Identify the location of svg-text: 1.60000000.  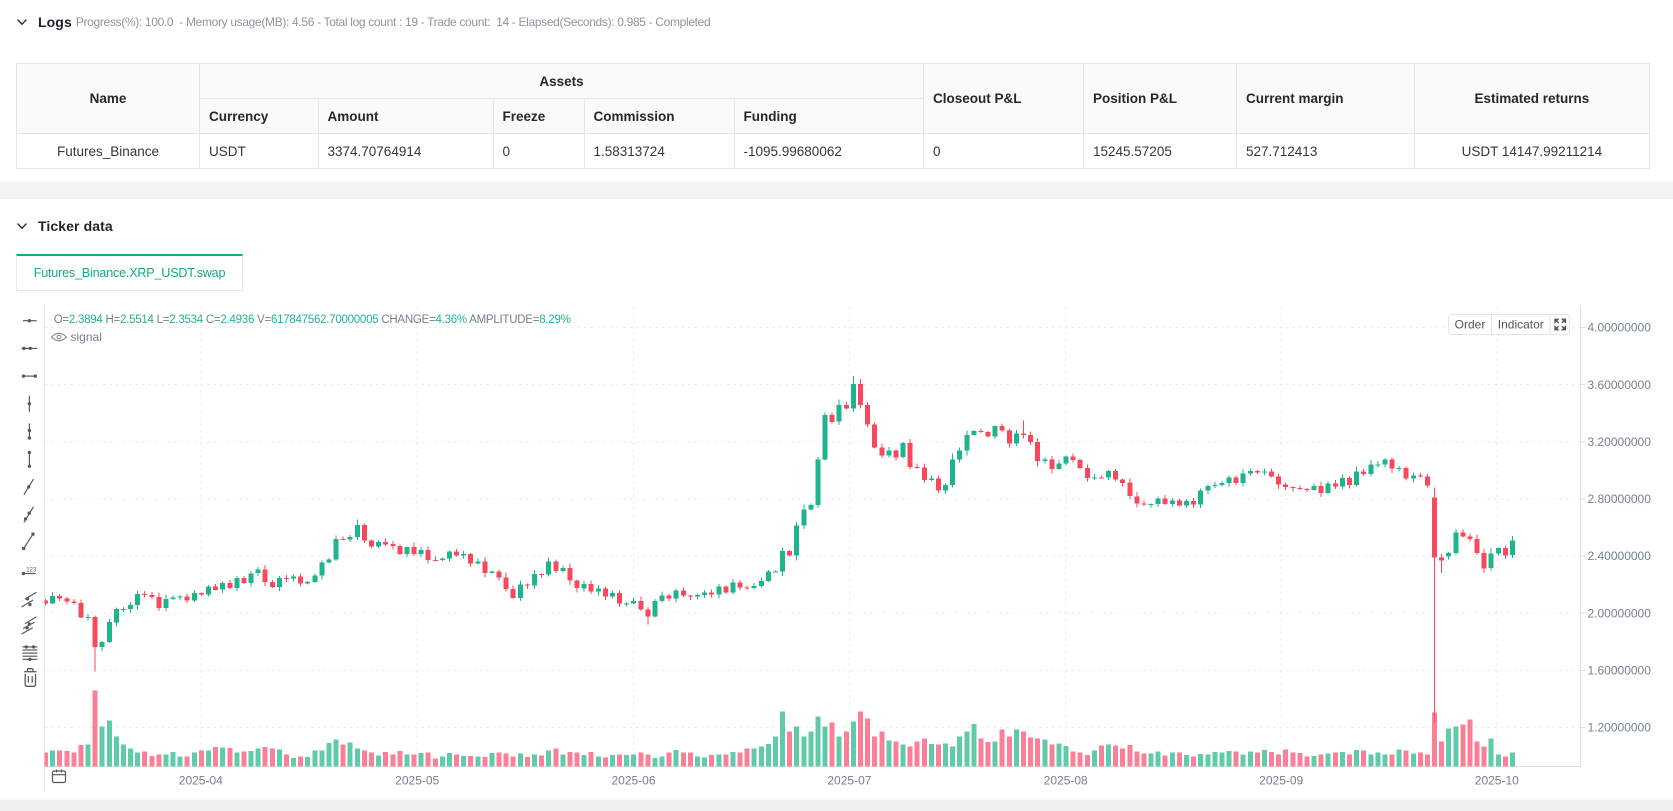
(1620, 671).